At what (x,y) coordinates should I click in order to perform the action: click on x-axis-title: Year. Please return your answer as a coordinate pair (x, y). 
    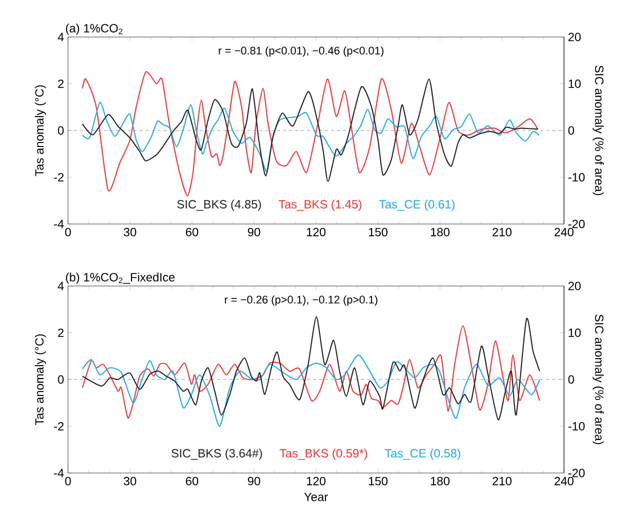
    Looking at the image, I should click on (316, 497).